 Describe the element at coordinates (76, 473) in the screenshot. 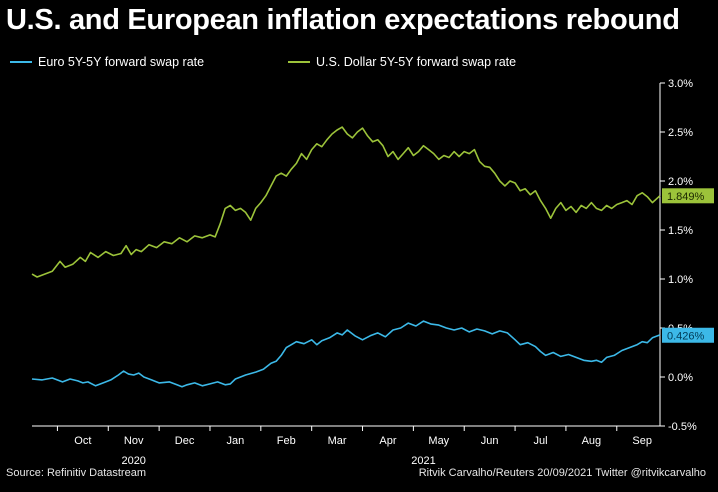

I see `source-note: Source: Refinitiv Datastream` at that location.